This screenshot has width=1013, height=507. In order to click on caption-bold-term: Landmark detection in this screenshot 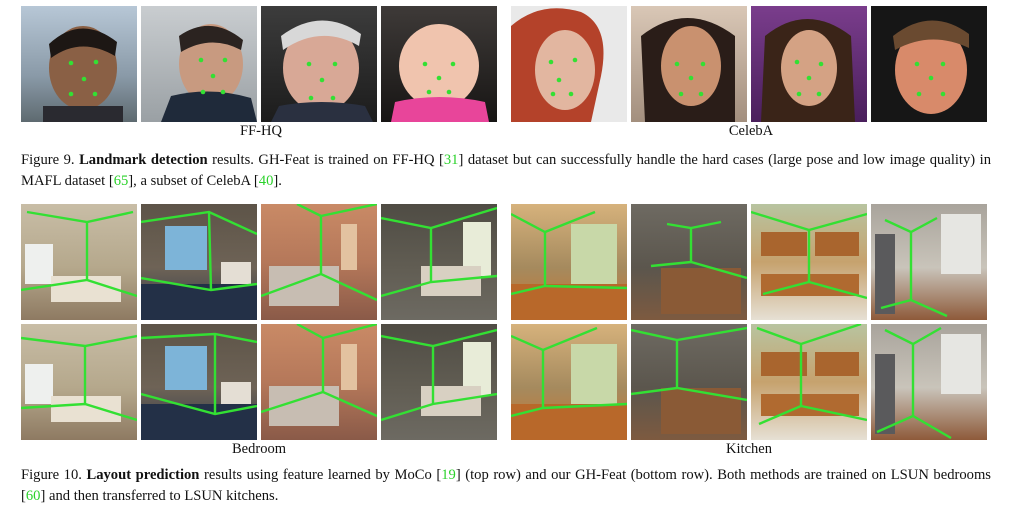, I will do `click(143, 160)`.